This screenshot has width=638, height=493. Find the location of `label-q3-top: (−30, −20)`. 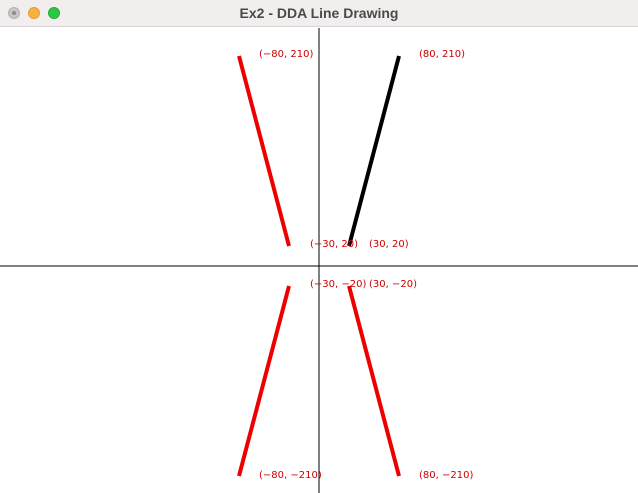

label-q3-top: (−30, −20) is located at coordinates (338, 284).